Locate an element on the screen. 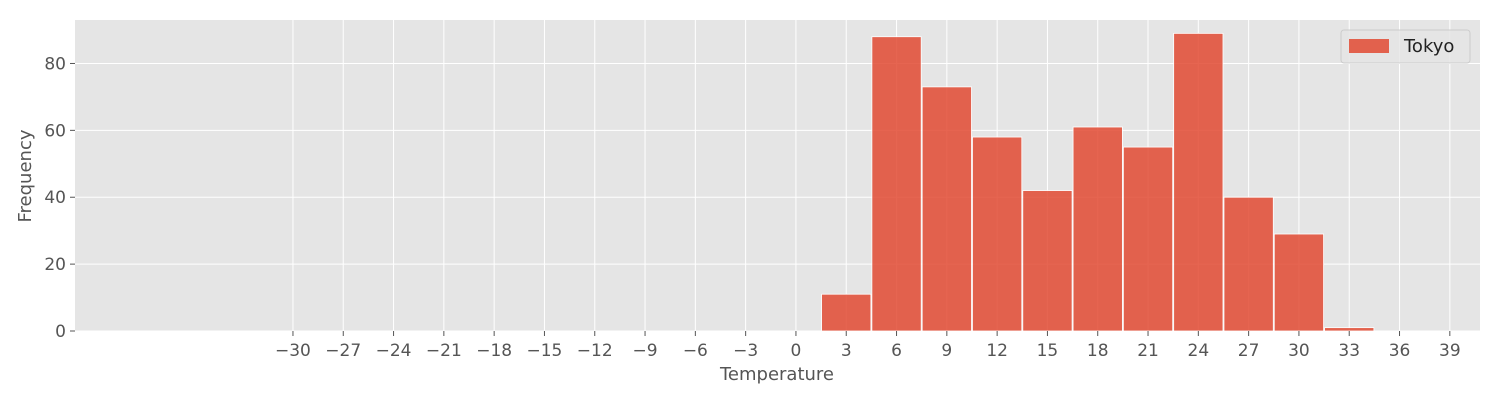 The image size is (1500, 400). x-tick-label: 27 is located at coordinates (1249, 351).